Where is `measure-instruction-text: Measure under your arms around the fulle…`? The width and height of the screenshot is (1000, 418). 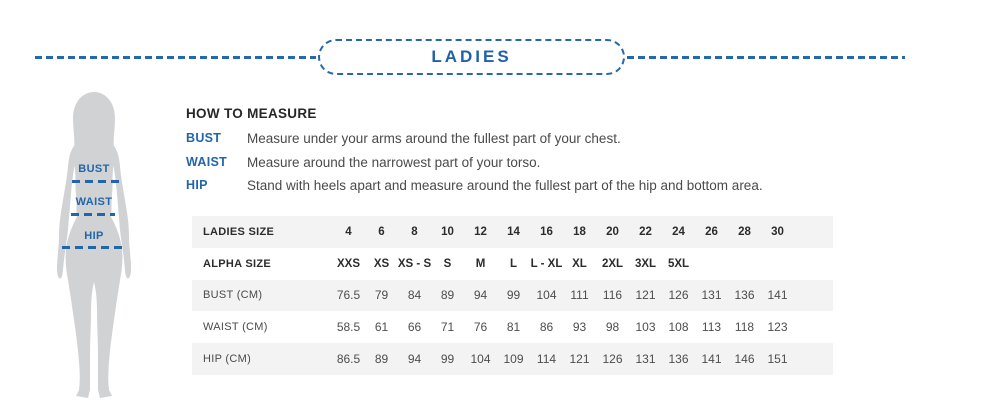
measure-instruction-text: Measure under your arms around the fulle… is located at coordinates (434, 138).